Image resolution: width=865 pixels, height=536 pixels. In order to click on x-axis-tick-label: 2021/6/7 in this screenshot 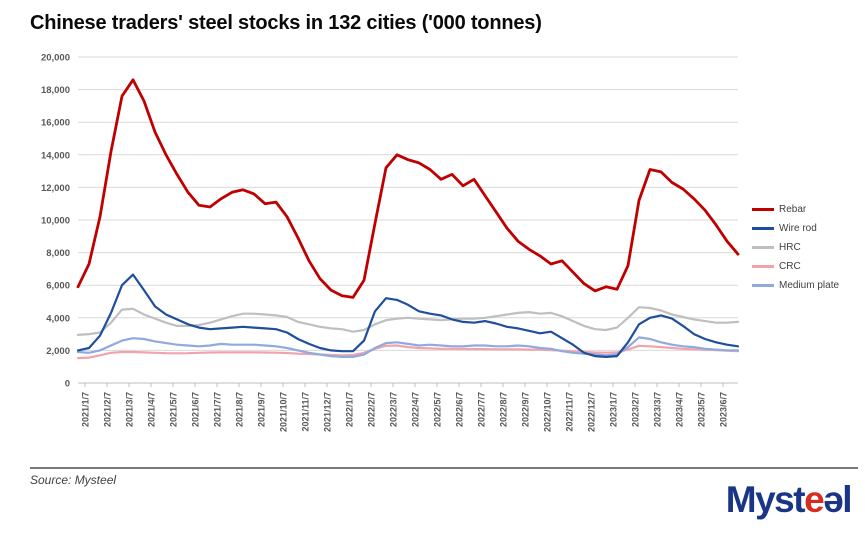, I will do `click(196, 409)`.